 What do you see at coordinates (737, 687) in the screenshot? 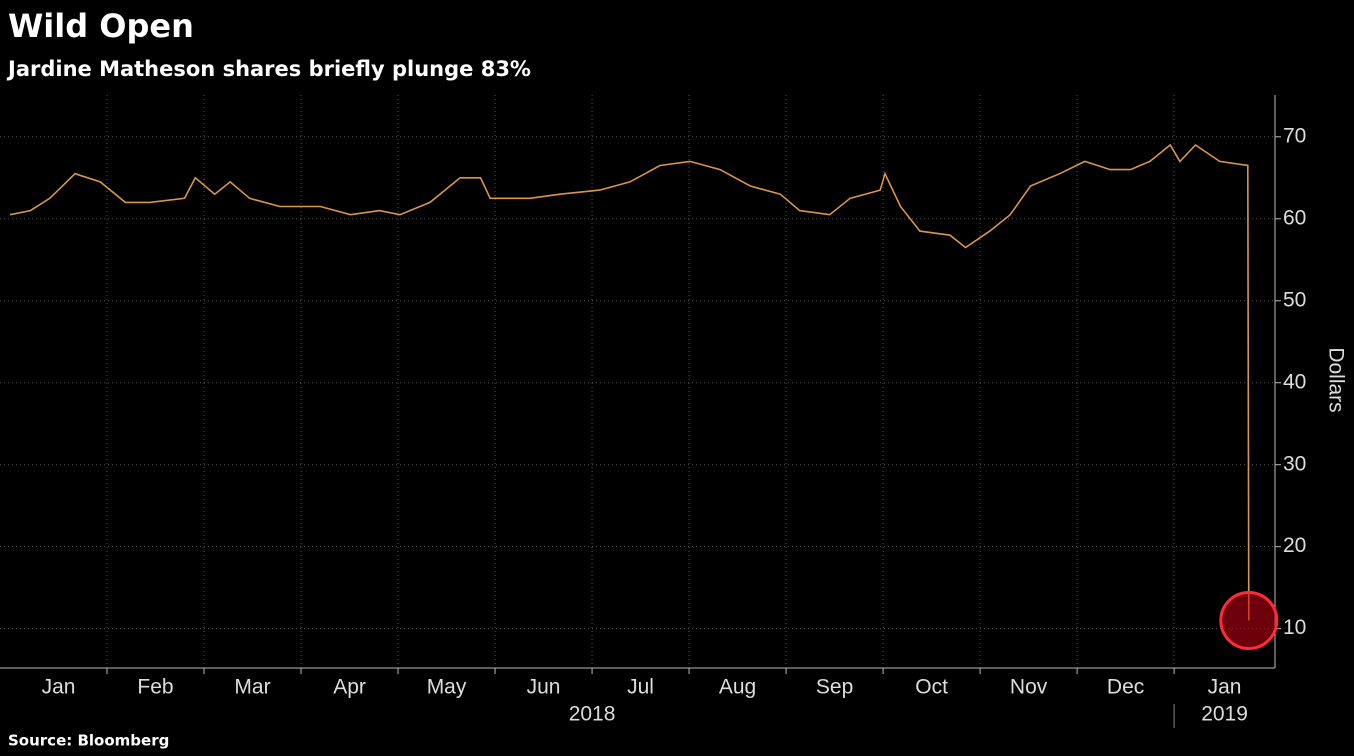
I see `x-tick-label: Aug` at bounding box center [737, 687].